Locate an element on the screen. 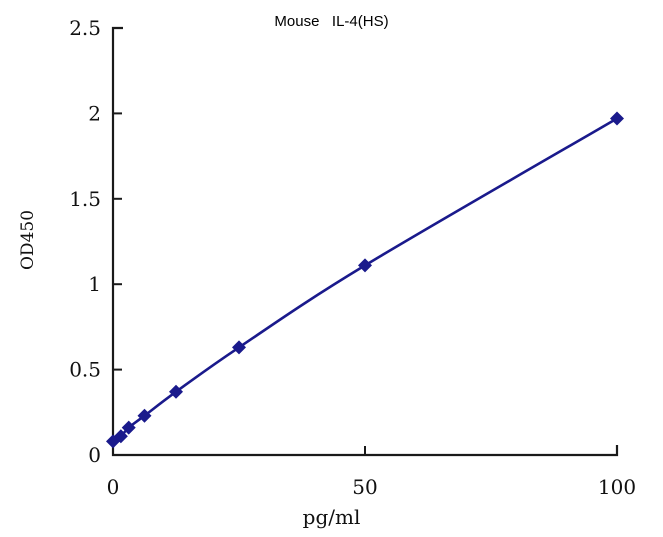 This screenshot has height=537, width=663. y-axis-title: OD450 is located at coordinates (28, 239).